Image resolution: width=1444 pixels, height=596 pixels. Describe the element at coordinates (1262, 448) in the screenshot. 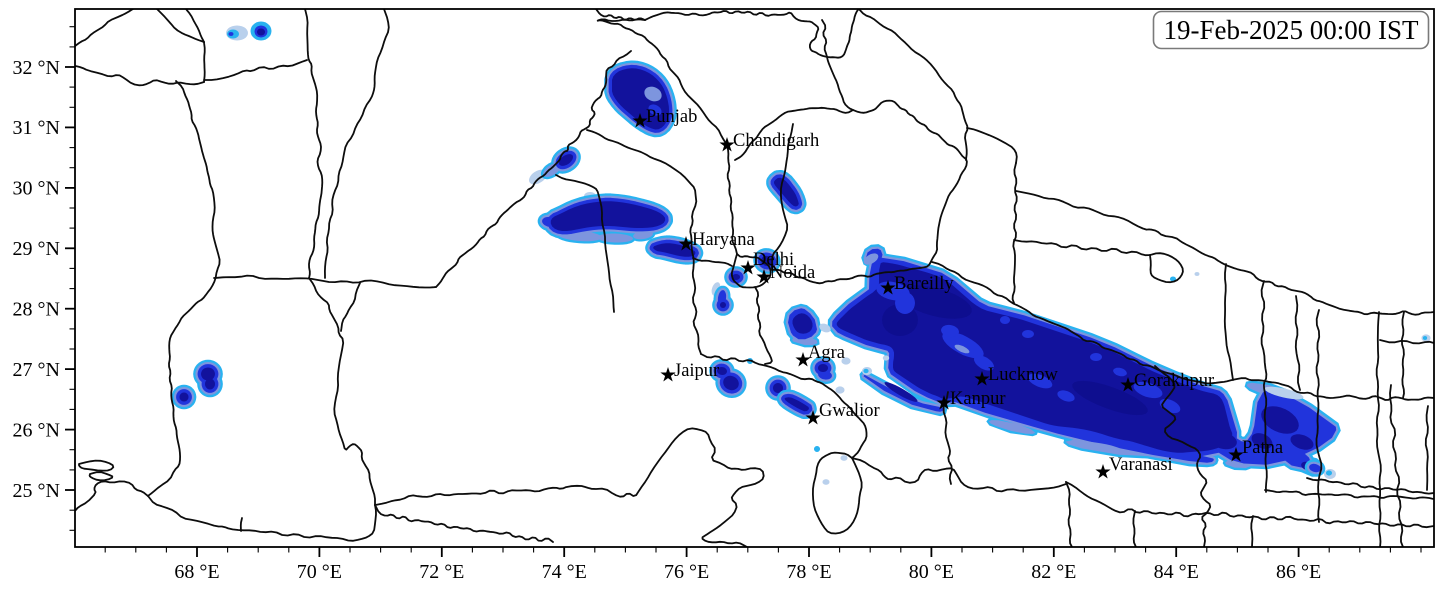

I see `svg-text: Patna` at that location.